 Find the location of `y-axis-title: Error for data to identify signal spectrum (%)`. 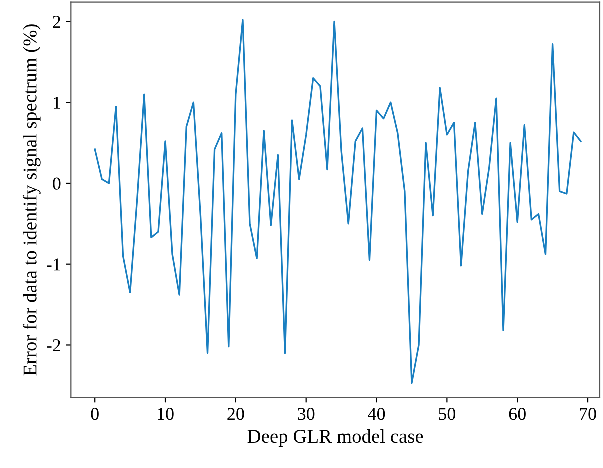

y-axis-title: Error for data to identify signal spectrum (%) is located at coordinates (31, 200).